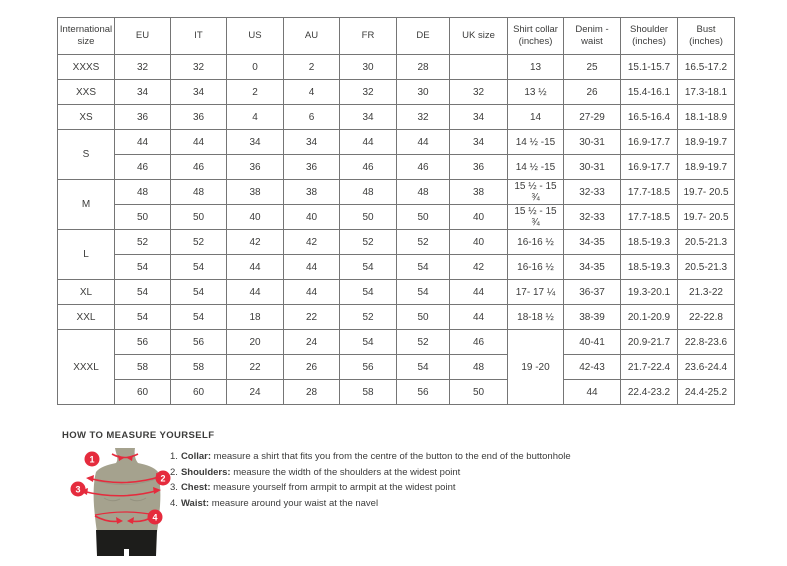 Image resolution: width=787 pixels, height=566 pixels. What do you see at coordinates (706, 92) in the screenshot?
I see `table-cell: 17.3-18.1` at bounding box center [706, 92].